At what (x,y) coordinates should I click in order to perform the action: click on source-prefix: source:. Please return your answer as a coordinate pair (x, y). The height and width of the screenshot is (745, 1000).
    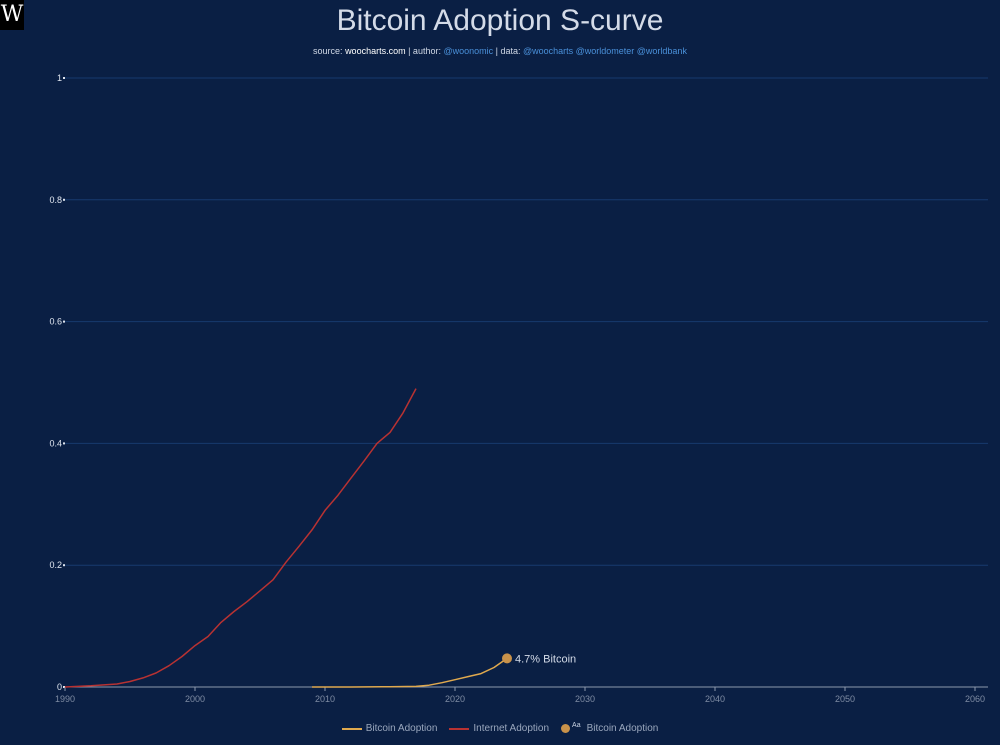
    Looking at the image, I should click on (329, 51).